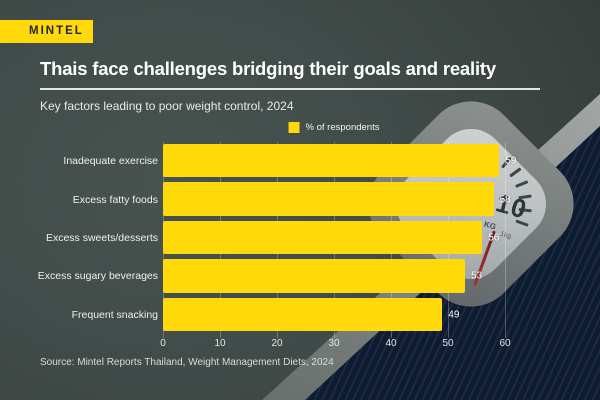 The height and width of the screenshot is (400, 600). Describe the element at coordinates (494, 238) in the screenshot. I see `bar-value-label: 56` at that location.